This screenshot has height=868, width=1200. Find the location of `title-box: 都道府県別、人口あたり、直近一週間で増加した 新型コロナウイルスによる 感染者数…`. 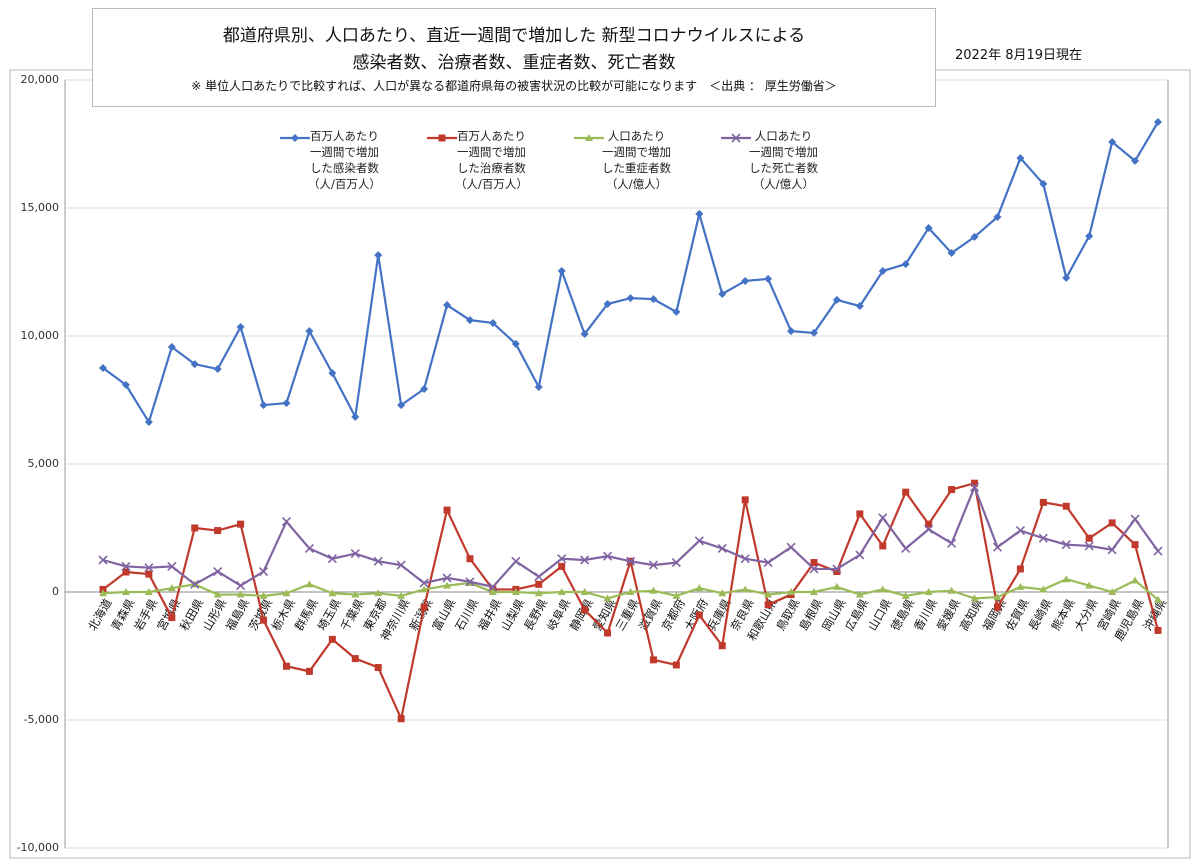

title-box: 都道府県別、人口あたり、直近一週間で増加した 新型コロナウイルスによる 感染者数… is located at coordinates (514, 57).